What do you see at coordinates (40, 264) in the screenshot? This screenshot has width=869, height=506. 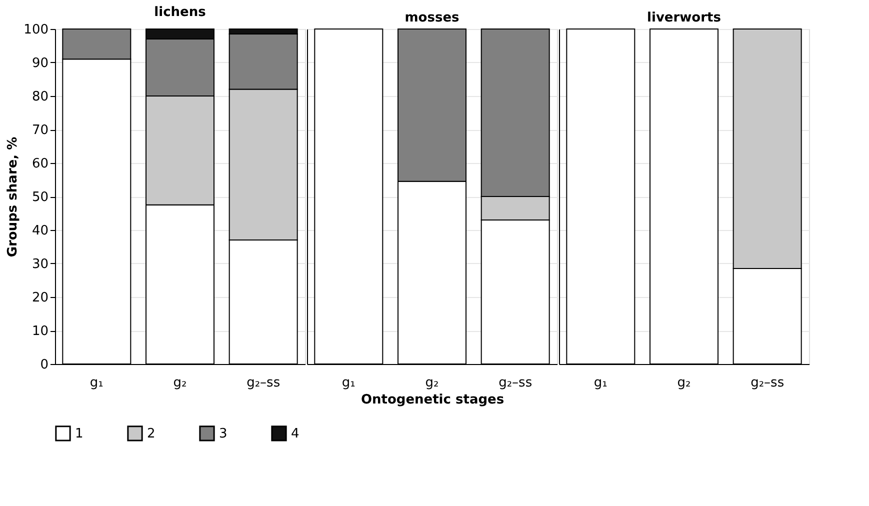 I see `y-tick-label: 30` at bounding box center [40, 264].